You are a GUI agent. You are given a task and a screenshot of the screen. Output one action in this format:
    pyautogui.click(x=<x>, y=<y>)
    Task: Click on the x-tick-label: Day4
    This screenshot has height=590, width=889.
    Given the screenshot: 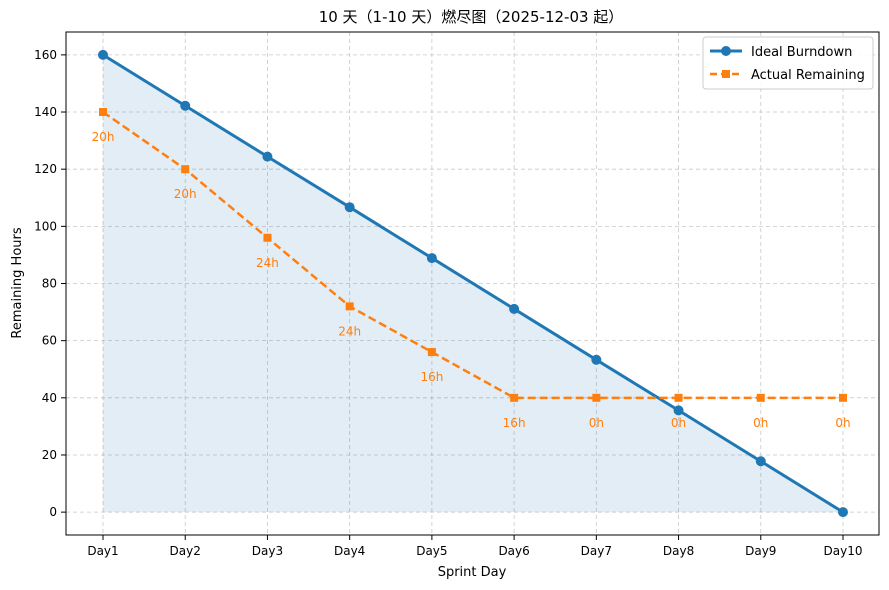 What is the action you would take?
    pyautogui.click(x=349, y=551)
    